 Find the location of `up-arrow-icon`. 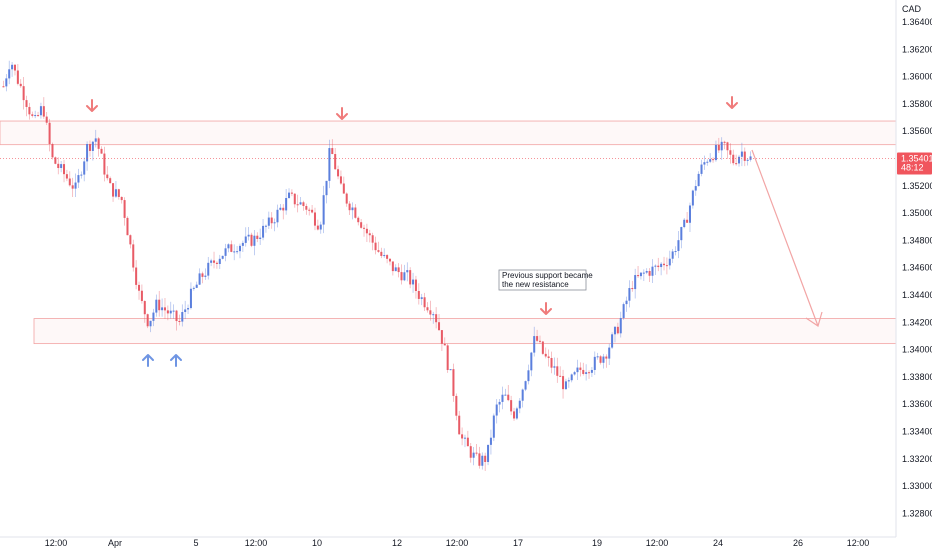

up-arrow-icon is located at coordinates (176, 360).